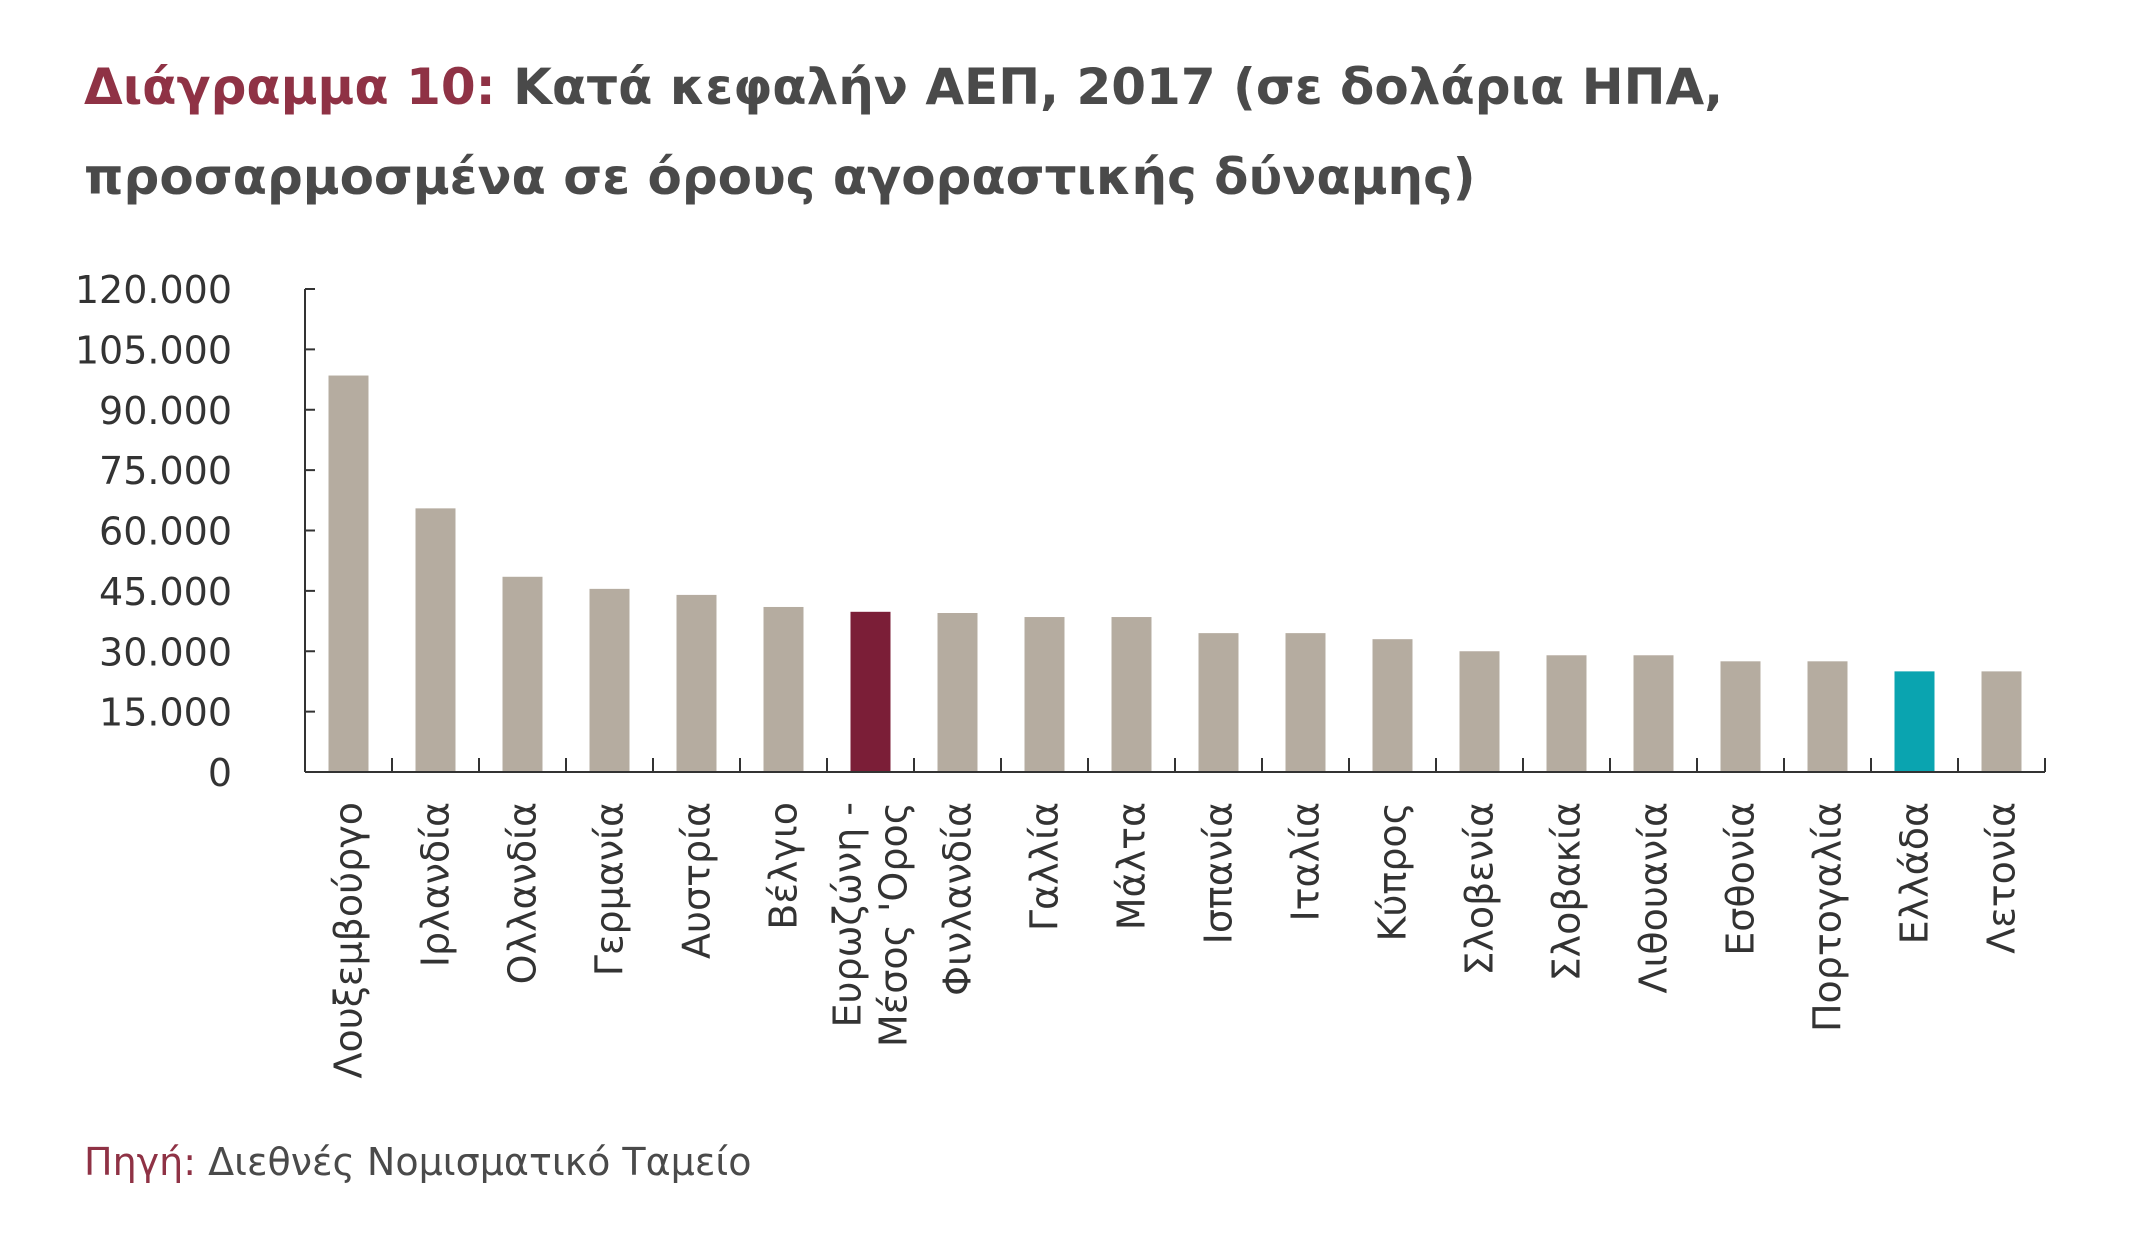 This screenshot has height=1246, width=2129. What do you see at coordinates (1828, 917) in the screenshot?
I see `x-tick-label: Πορτογαλία` at bounding box center [1828, 917].